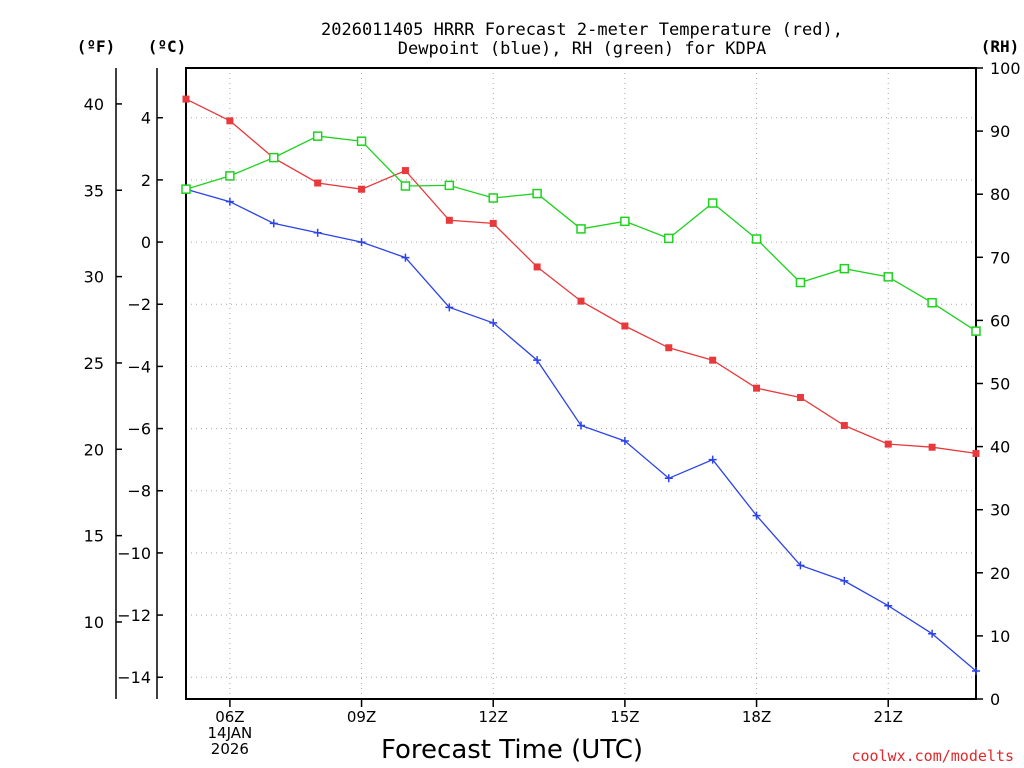  Describe the element at coordinates (1000, 636) in the screenshot. I see `rh-tick-label: 10` at that location.